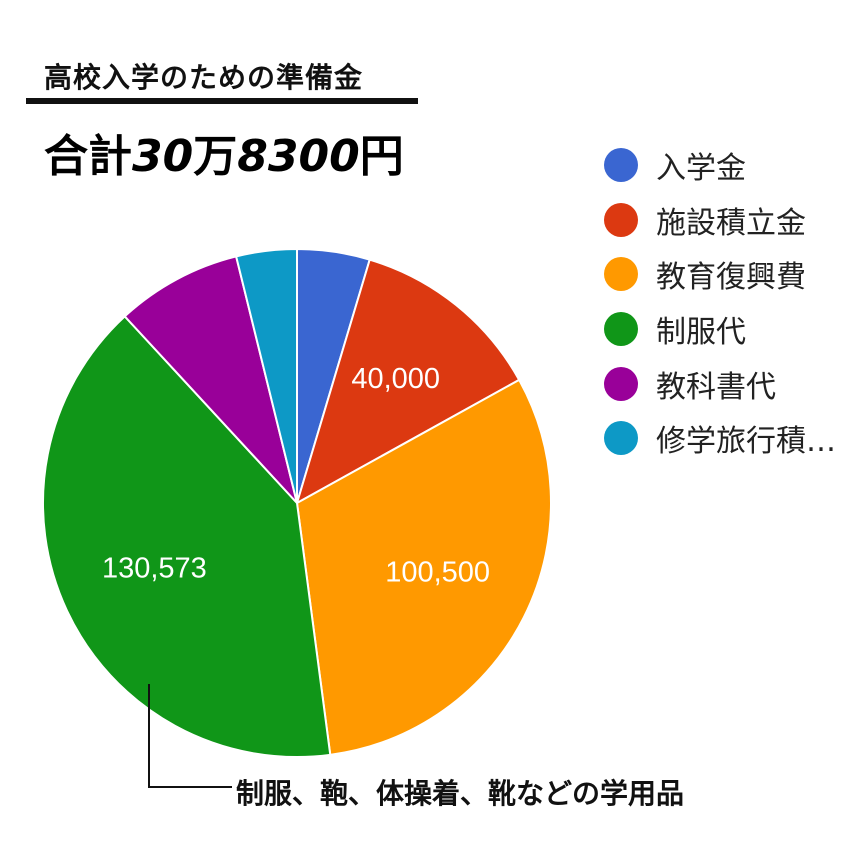  What do you see at coordinates (88, 156) in the screenshot?
I see `total-prefix: 合計` at bounding box center [88, 156].